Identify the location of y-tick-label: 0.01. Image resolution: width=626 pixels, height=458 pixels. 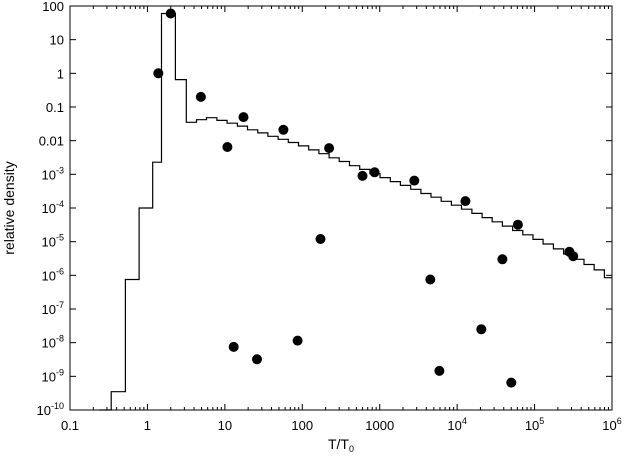
(51, 141).